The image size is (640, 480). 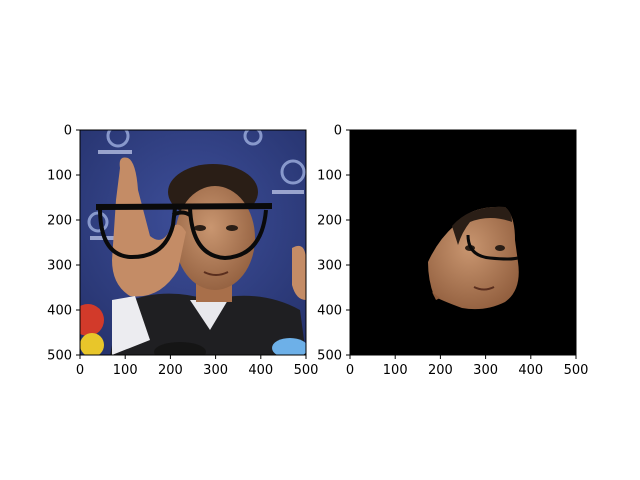 I want to click on right-photo, so click(x=473, y=258).